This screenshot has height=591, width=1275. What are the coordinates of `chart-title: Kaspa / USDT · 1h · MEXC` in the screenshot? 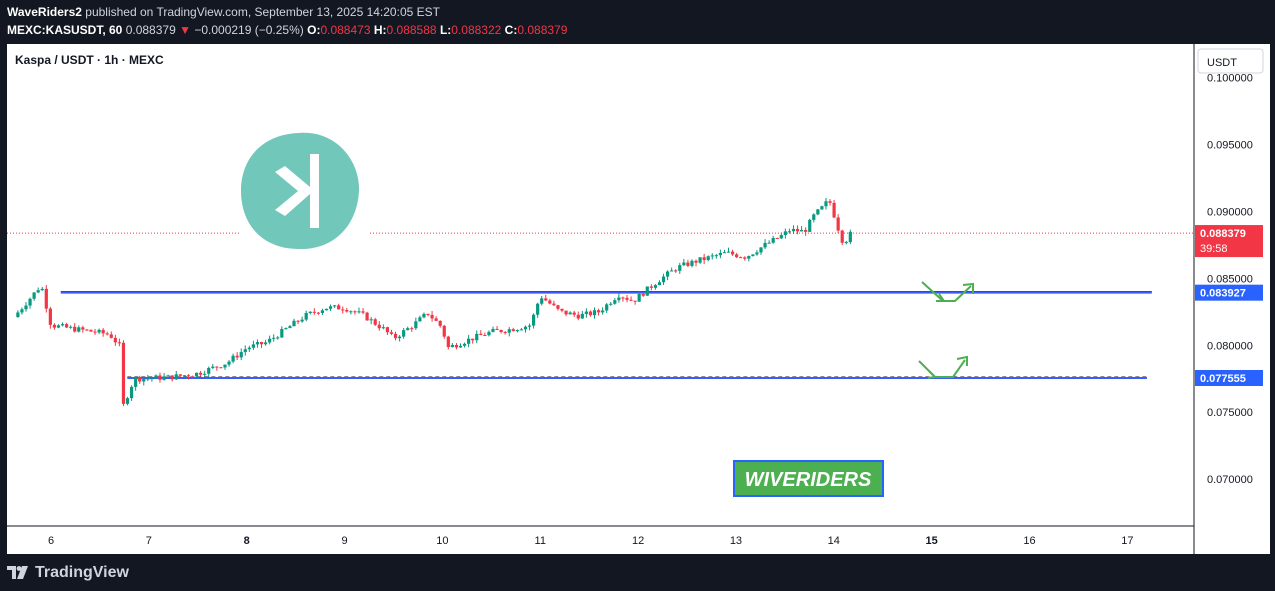 It's located at (89, 60).